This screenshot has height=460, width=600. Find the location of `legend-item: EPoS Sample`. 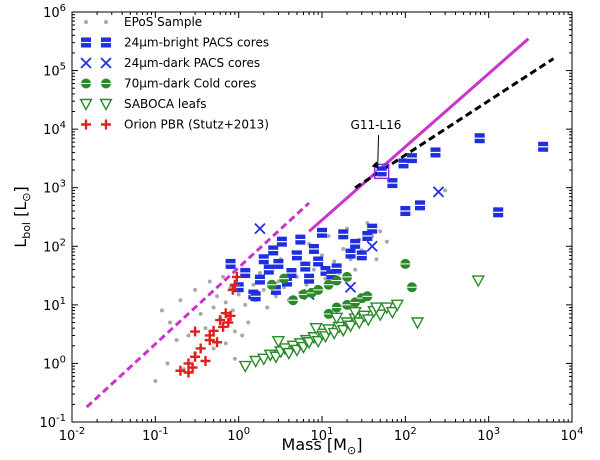

legend-item: EPoS Sample is located at coordinates (143, 22).